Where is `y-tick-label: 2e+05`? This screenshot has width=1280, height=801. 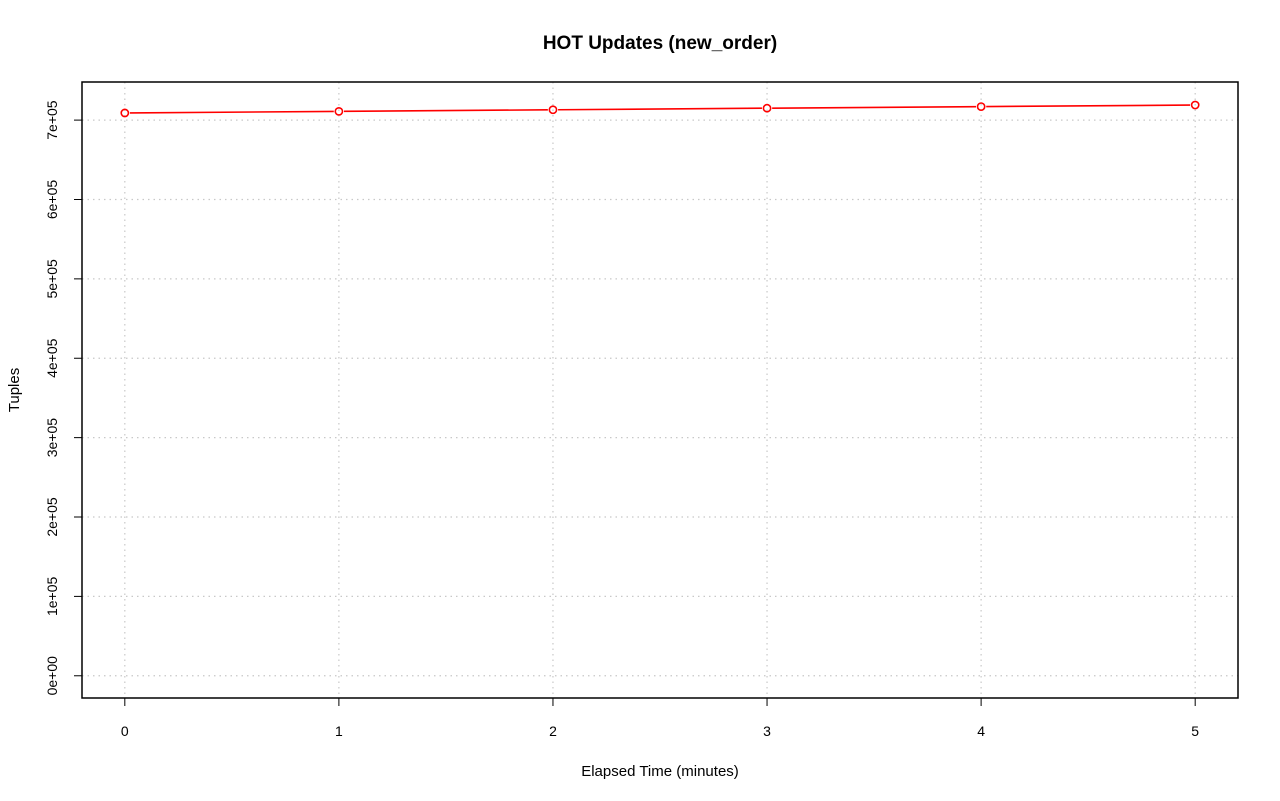 y-tick-label: 2e+05 is located at coordinates (52, 517).